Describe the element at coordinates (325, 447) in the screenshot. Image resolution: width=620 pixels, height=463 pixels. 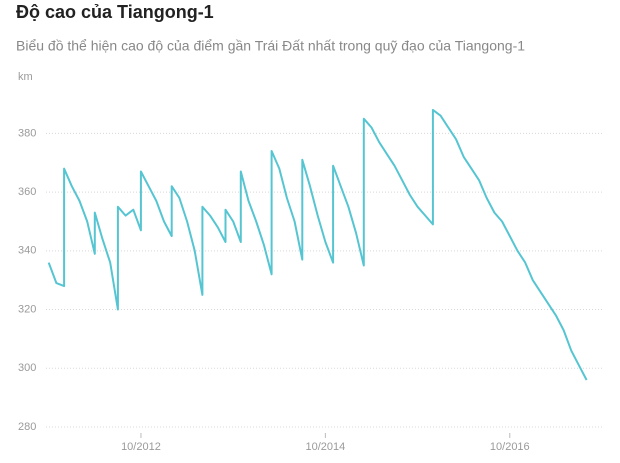
I see `x-tick-label: 10/2014` at that location.